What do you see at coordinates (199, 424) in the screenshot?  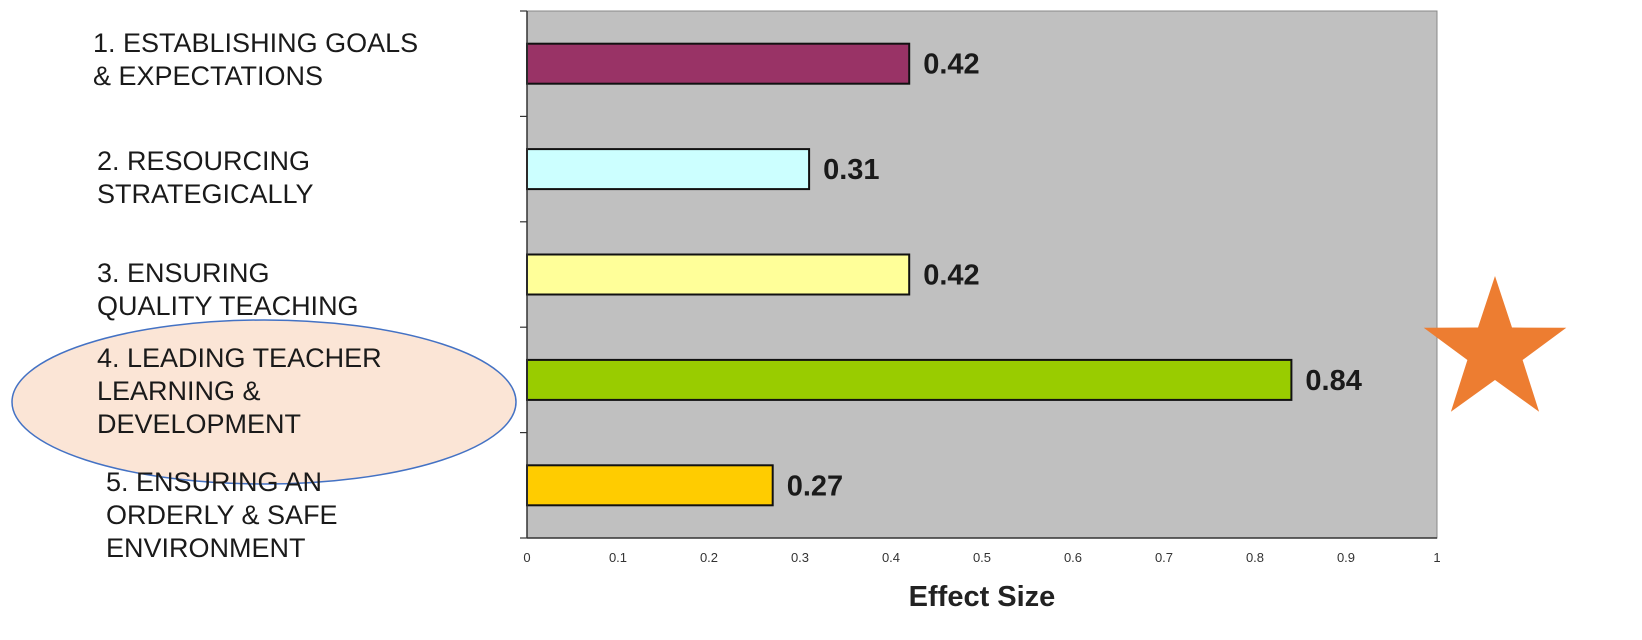 I see `category-label-4-line-3: DEVELOPMENT` at bounding box center [199, 424].